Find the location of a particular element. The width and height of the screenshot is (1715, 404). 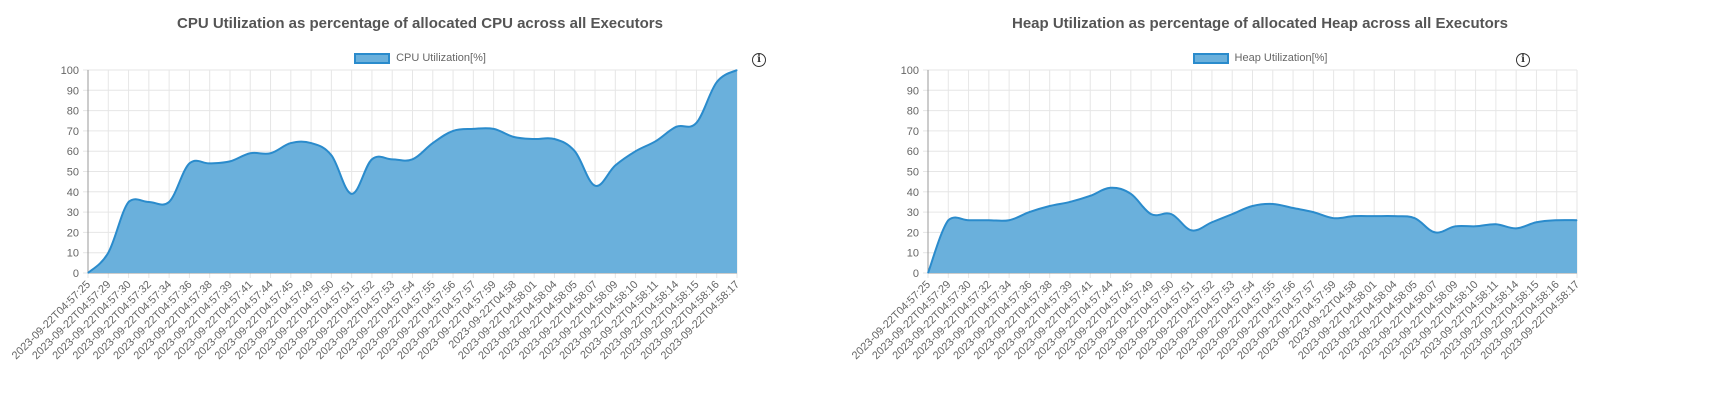

y-tick-label: 80 is located at coordinates (913, 112).